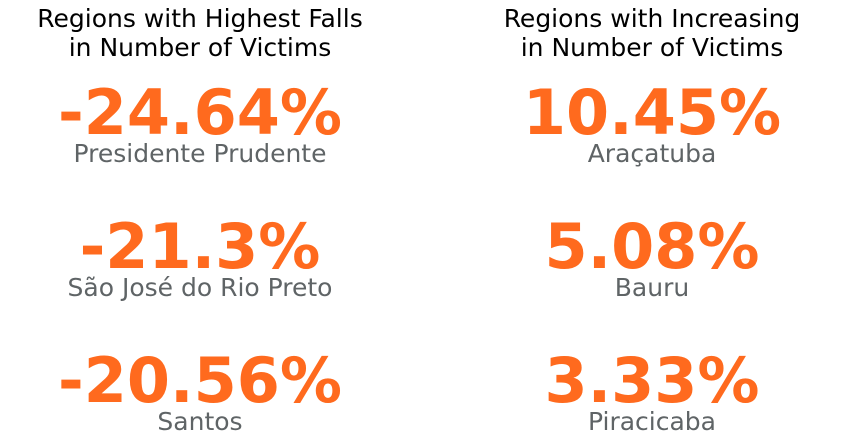 The height and width of the screenshot is (448, 851). What do you see at coordinates (652, 18) in the screenshot?
I see `increases-title-line1: Regions with Increasing` at bounding box center [652, 18].